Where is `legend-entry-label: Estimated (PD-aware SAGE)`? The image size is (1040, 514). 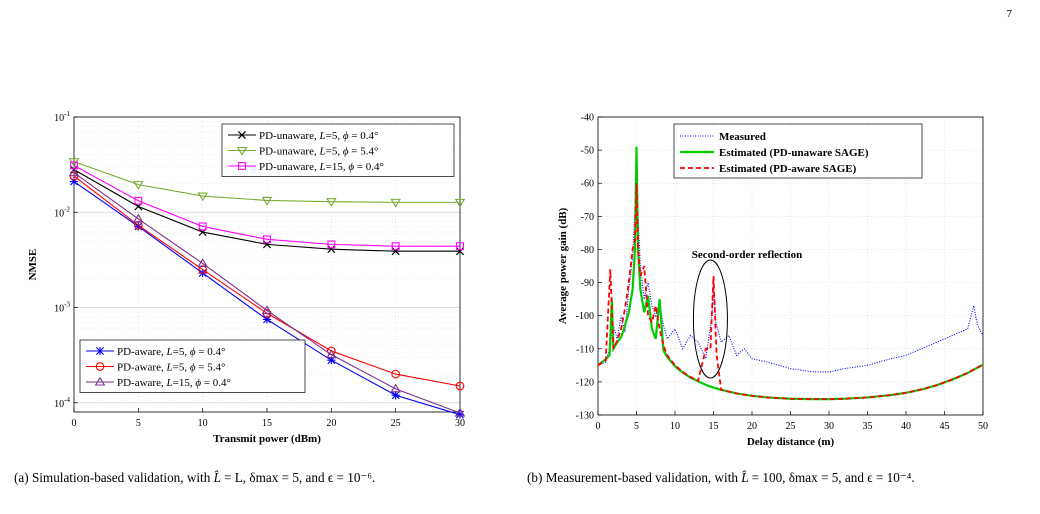
legend-entry-label: Estimated (PD-aware SAGE) is located at coordinates (788, 169).